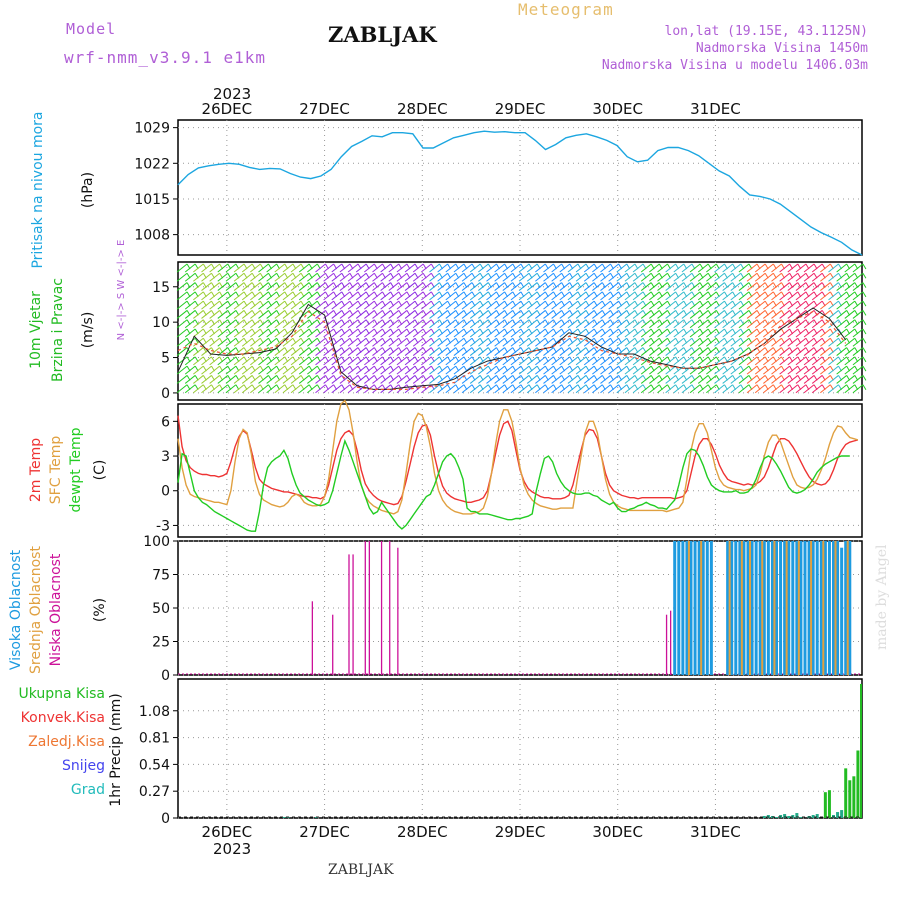 This screenshot has height=900, width=900. I want to click on pressure-unit-label: (hPa), so click(88, 190).